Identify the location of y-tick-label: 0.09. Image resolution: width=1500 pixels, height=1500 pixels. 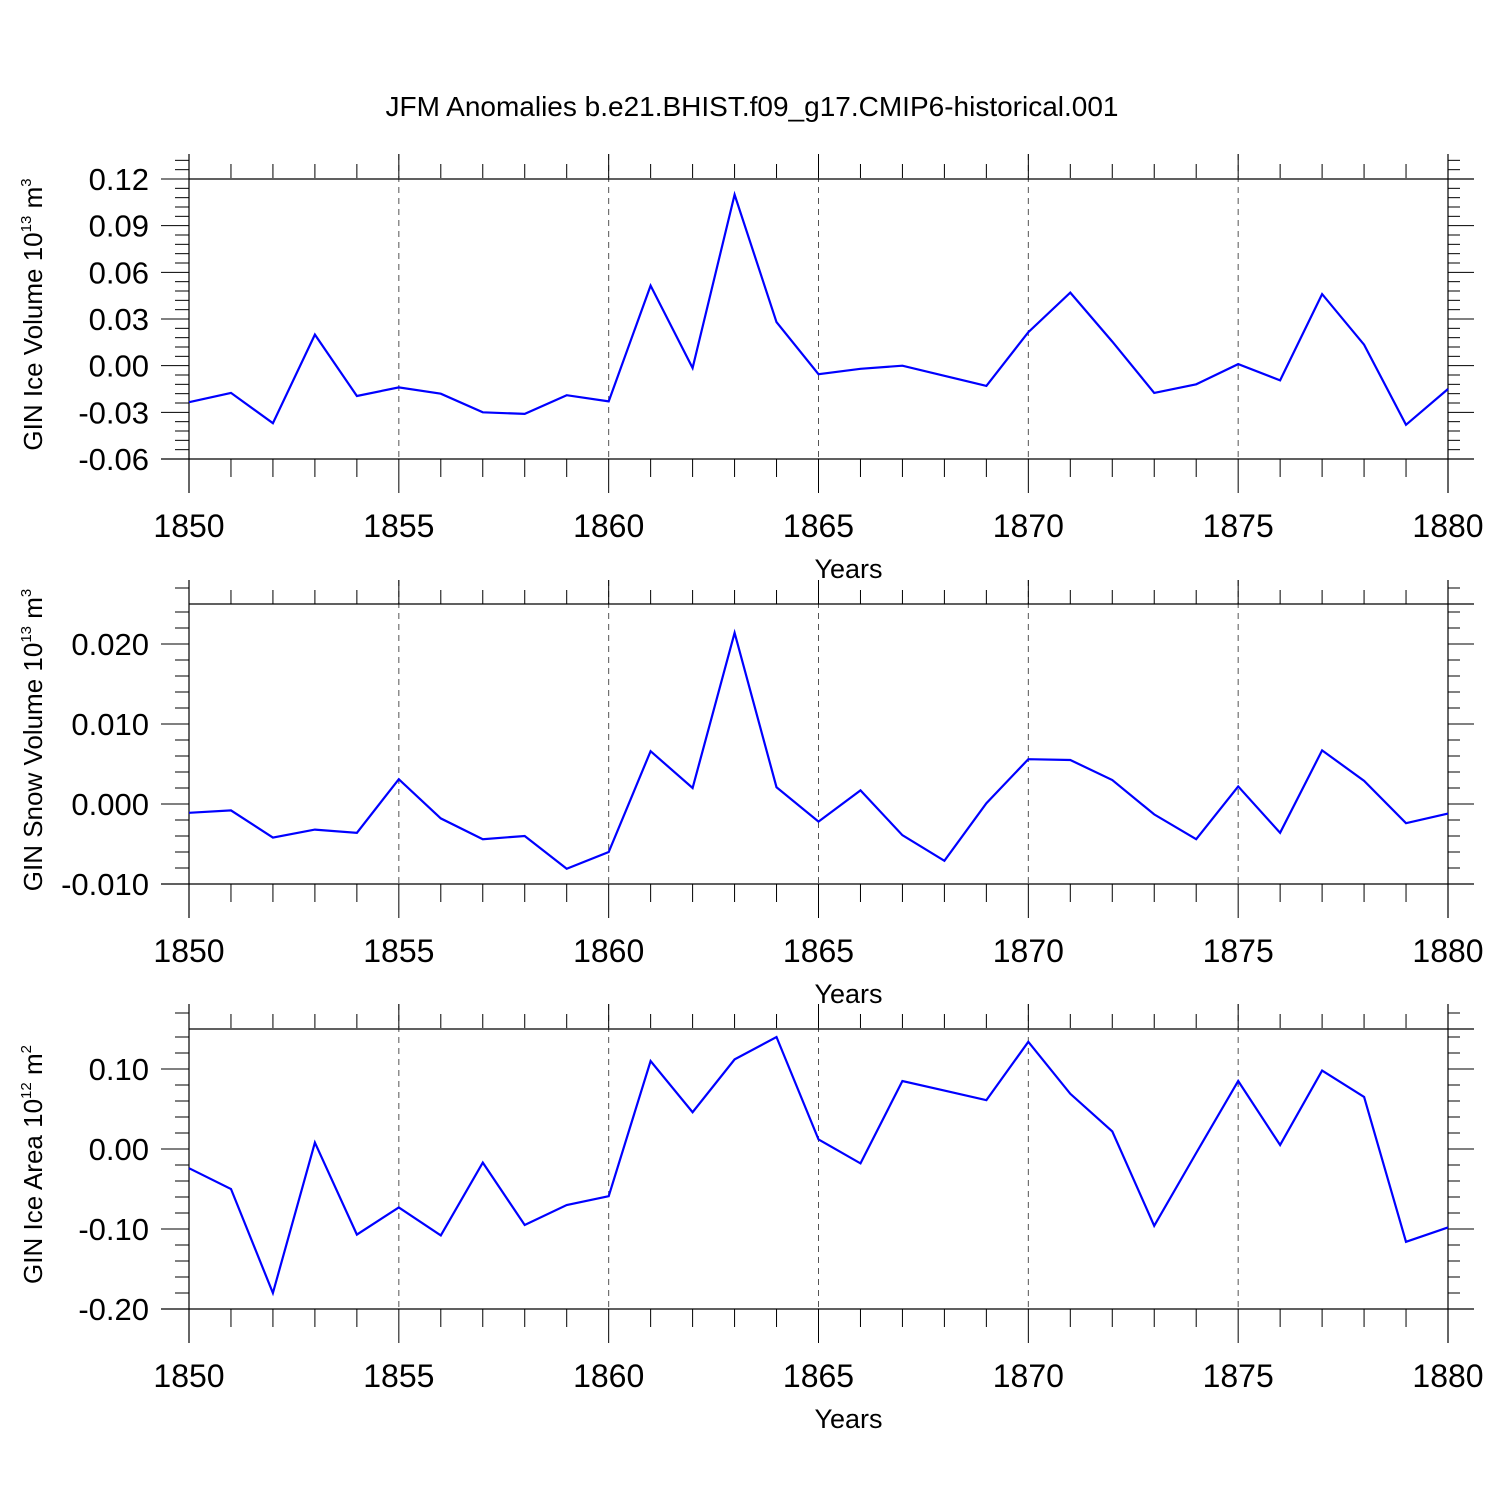
(119, 226).